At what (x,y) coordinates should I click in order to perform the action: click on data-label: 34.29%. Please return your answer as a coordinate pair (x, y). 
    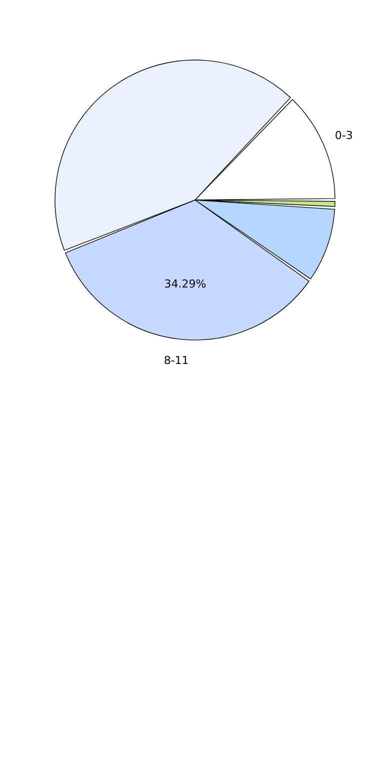
    Looking at the image, I should click on (185, 283).